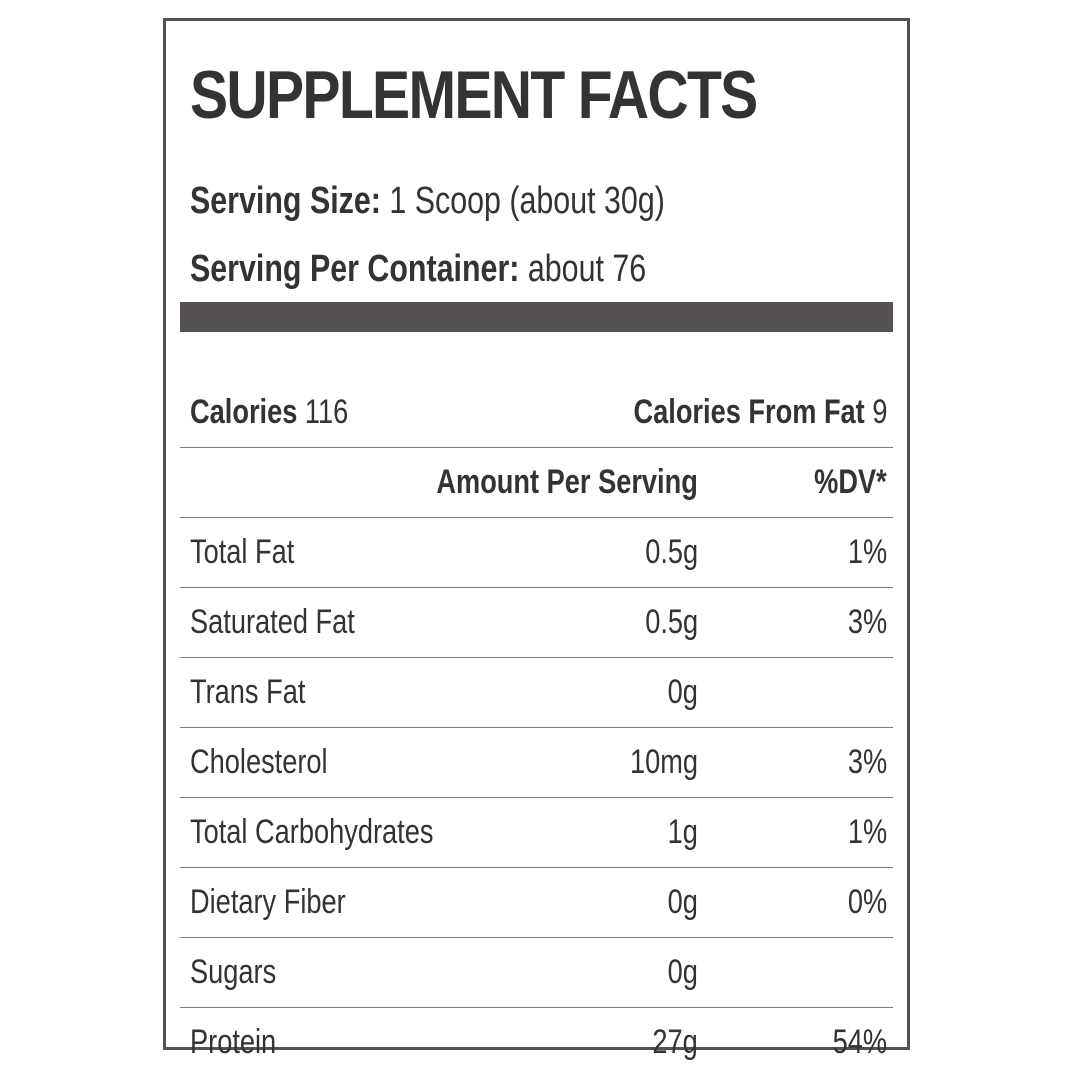 Image resolution: width=1080 pixels, height=1080 pixels. Describe the element at coordinates (536, 762) in the screenshot. I see `nutrient-row-cholesterol: Cholesterol 10mg 3%` at that location.